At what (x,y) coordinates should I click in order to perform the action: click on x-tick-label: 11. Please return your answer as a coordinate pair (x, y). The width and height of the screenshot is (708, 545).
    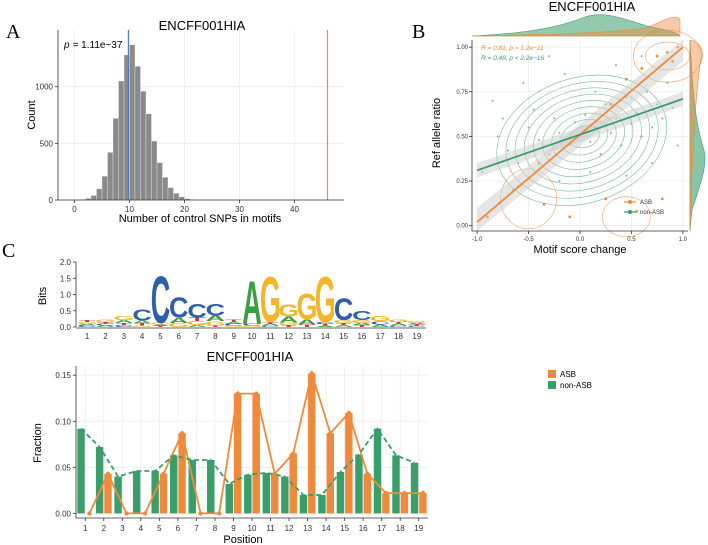
    Looking at the image, I should click on (270, 528).